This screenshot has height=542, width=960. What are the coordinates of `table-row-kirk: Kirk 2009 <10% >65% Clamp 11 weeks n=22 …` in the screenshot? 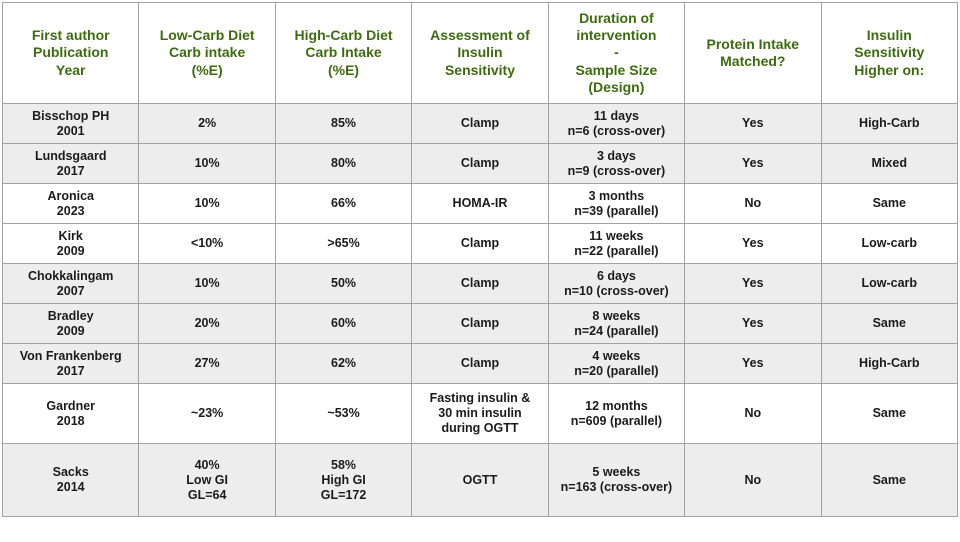 It's located at (480, 243).